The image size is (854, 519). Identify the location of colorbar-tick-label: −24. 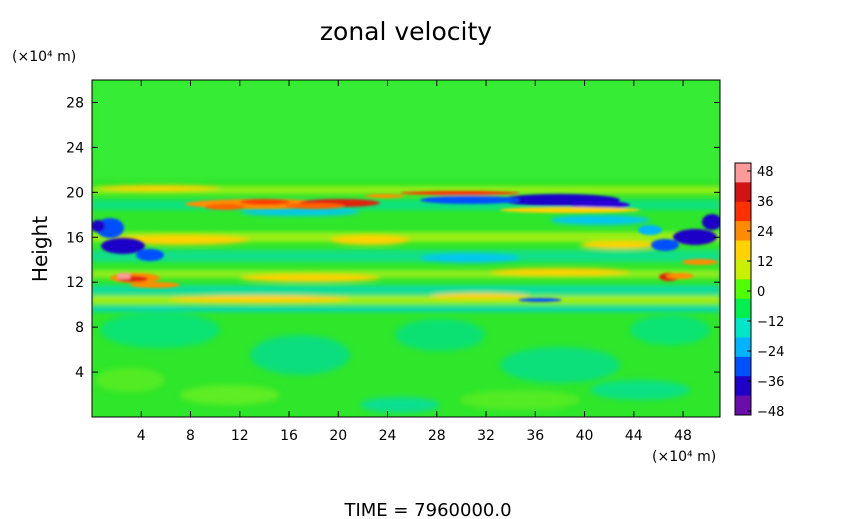
(770, 352).